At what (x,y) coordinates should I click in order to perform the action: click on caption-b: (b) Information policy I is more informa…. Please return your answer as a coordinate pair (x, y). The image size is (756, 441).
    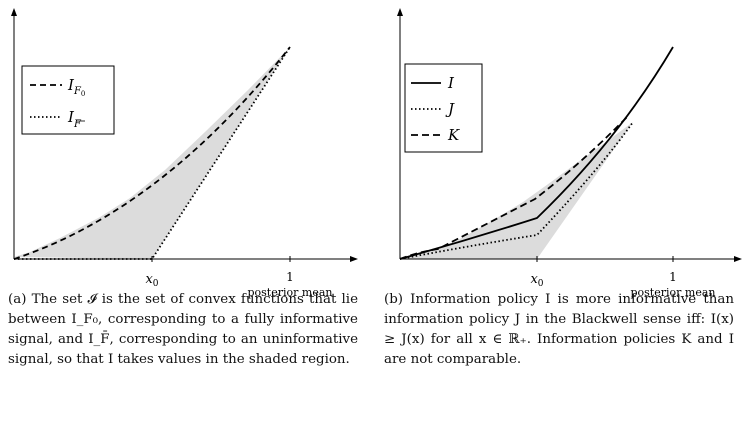
    Looking at the image, I should click on (559, 329).